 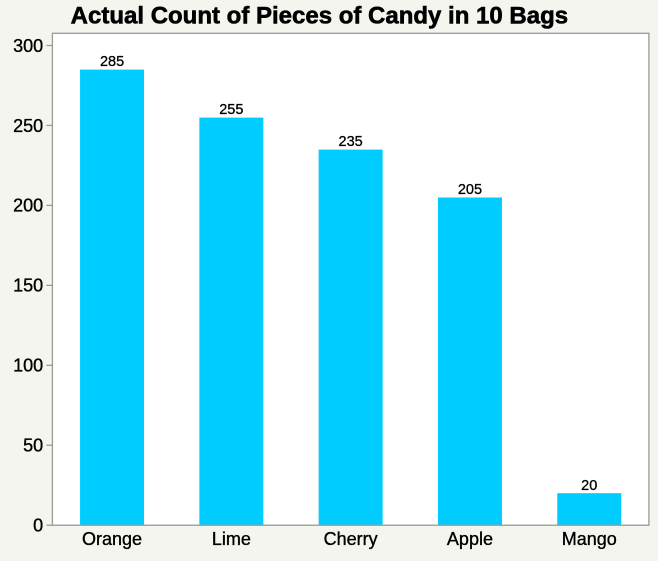 I want to click on svg-text: Cherry, so click(x=351, y=539).